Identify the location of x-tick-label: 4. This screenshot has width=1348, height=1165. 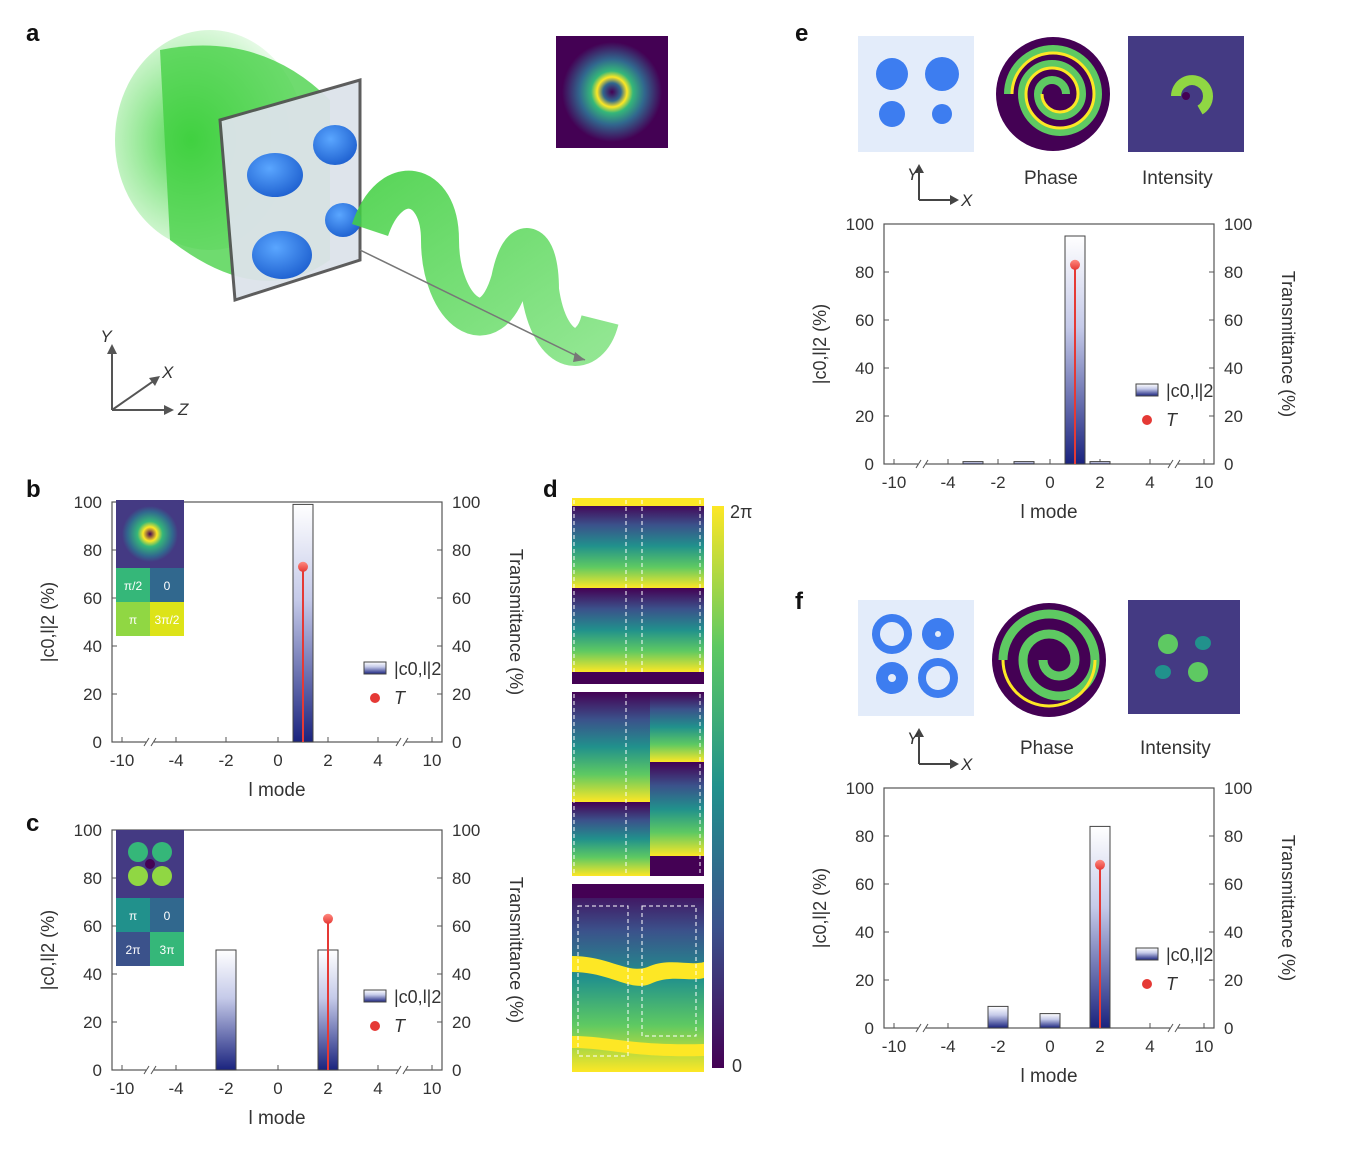
(1149, 482).